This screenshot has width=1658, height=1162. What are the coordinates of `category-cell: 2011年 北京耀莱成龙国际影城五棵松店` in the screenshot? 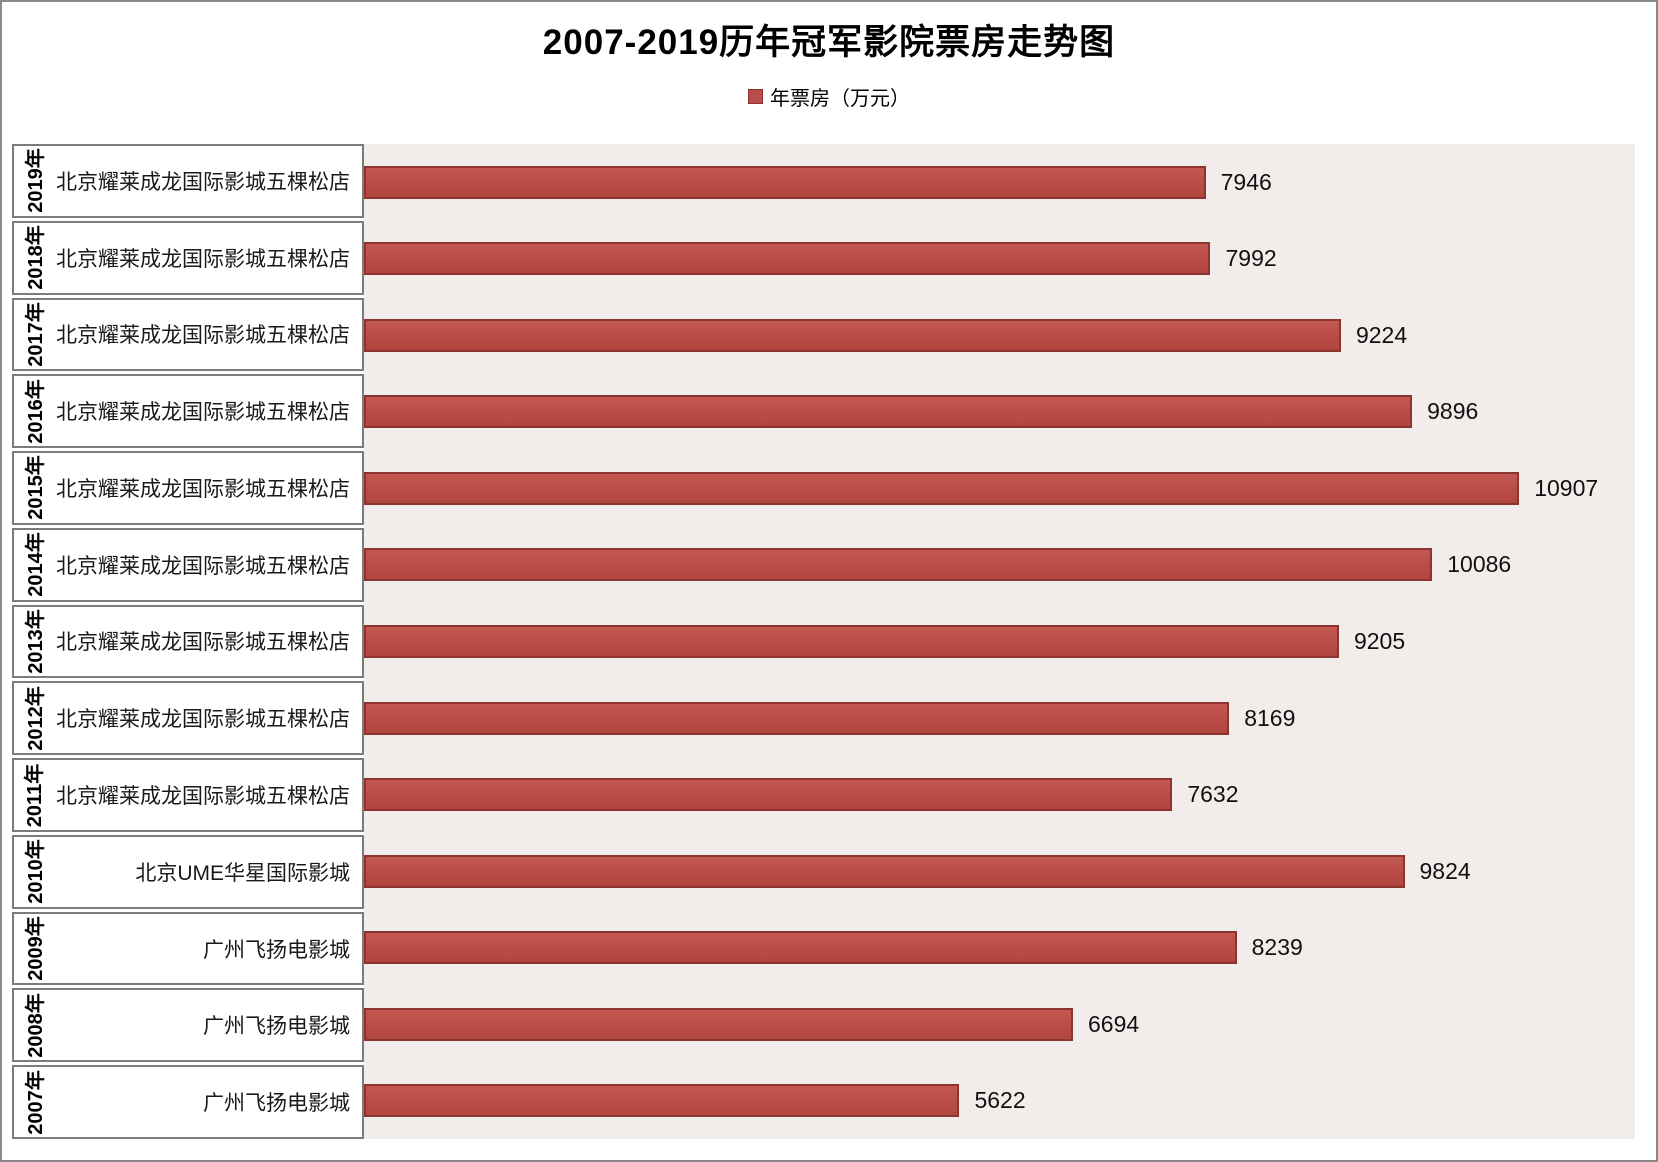 It's located at (188, 795).